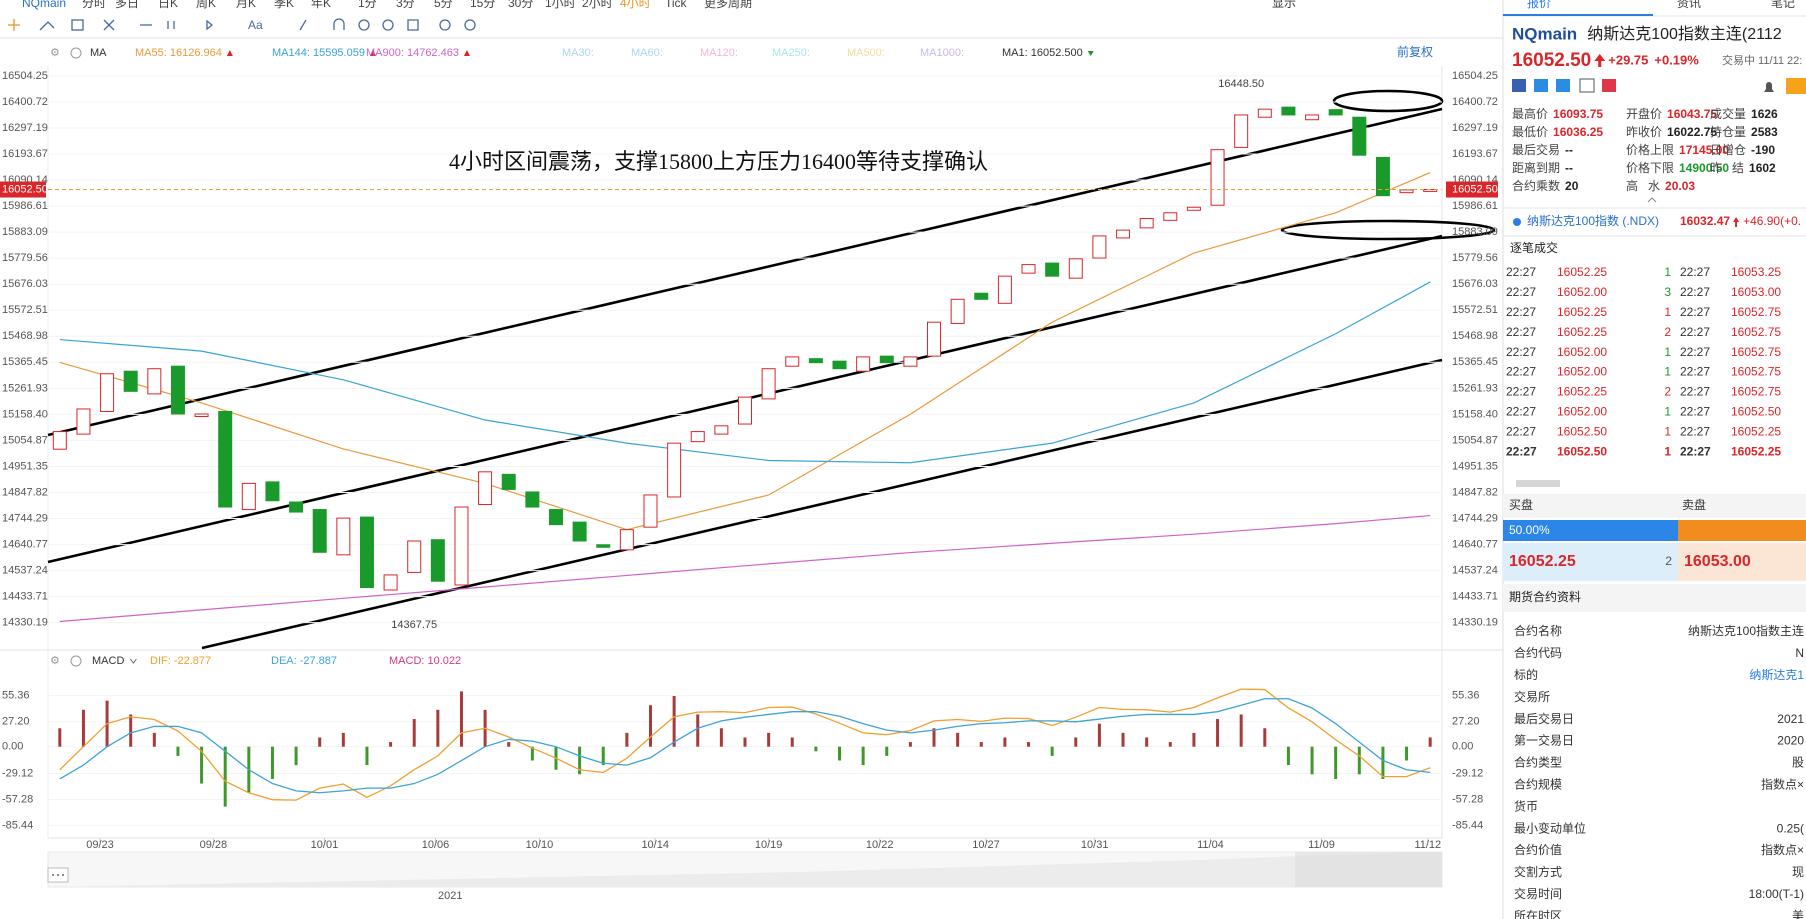 This screenshot has width=1806, height=919. Describe the element at coordinates (1667, 272) in the screenshot. I see `tick-volume: 1` at that location.